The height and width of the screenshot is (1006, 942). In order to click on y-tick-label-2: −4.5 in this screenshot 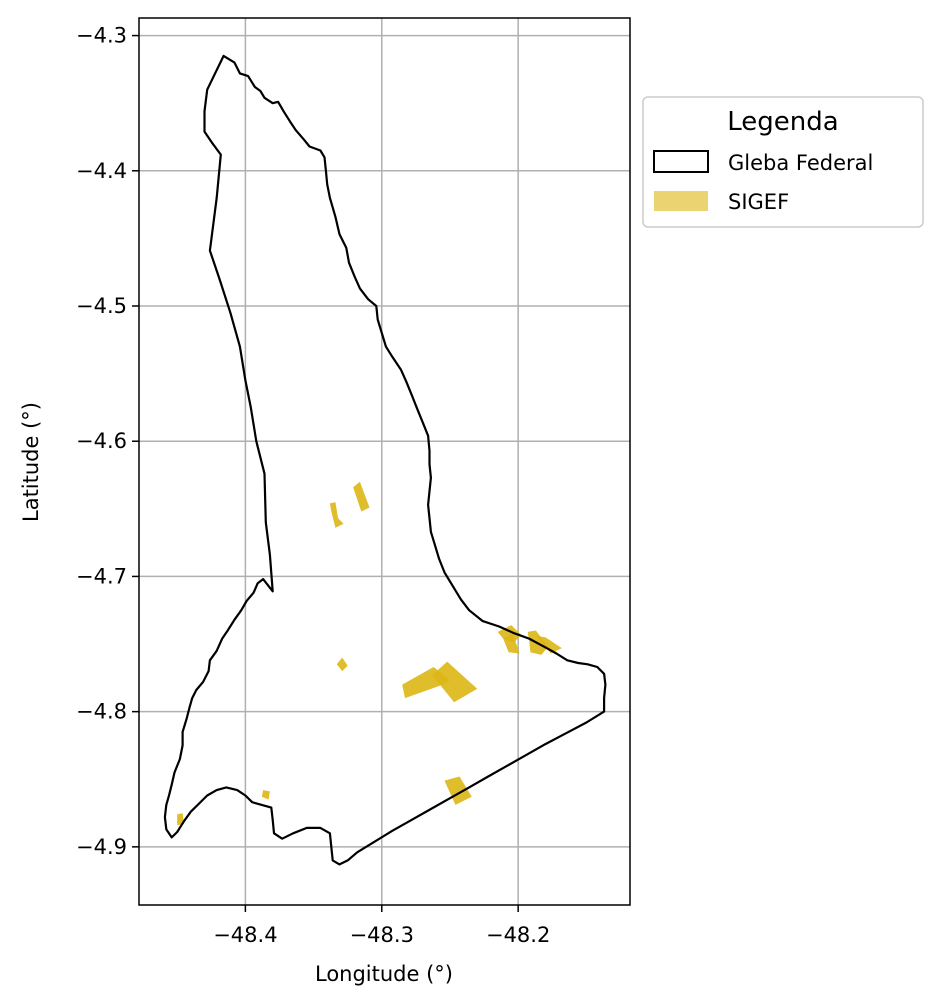, I will do `click(101, 306)`.